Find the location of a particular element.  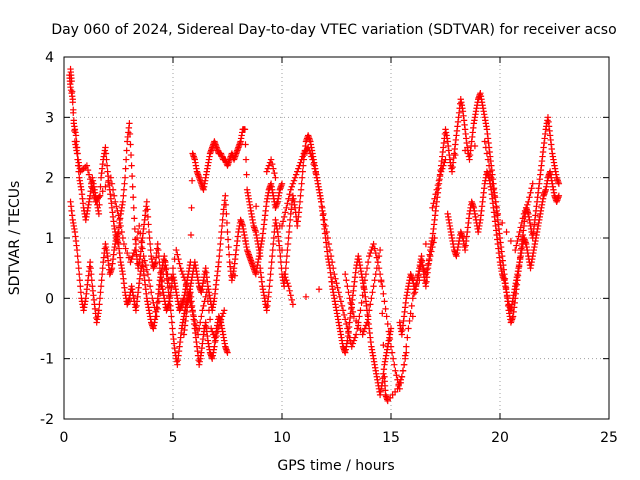

x-tick-label: 5 is located at coordinates (173, 438).